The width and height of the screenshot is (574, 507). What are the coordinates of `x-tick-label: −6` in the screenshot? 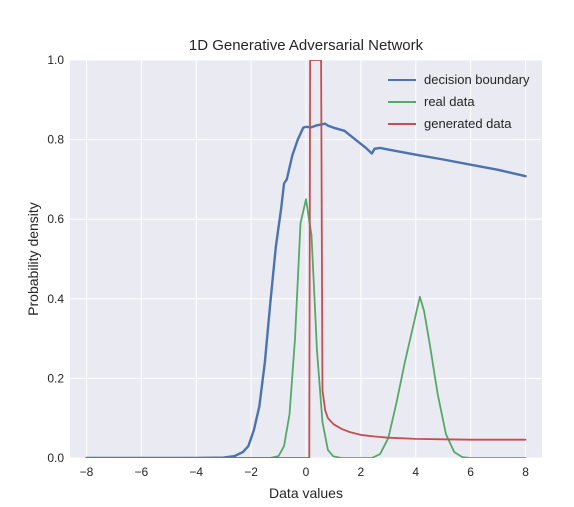 It's located at (142, 472).